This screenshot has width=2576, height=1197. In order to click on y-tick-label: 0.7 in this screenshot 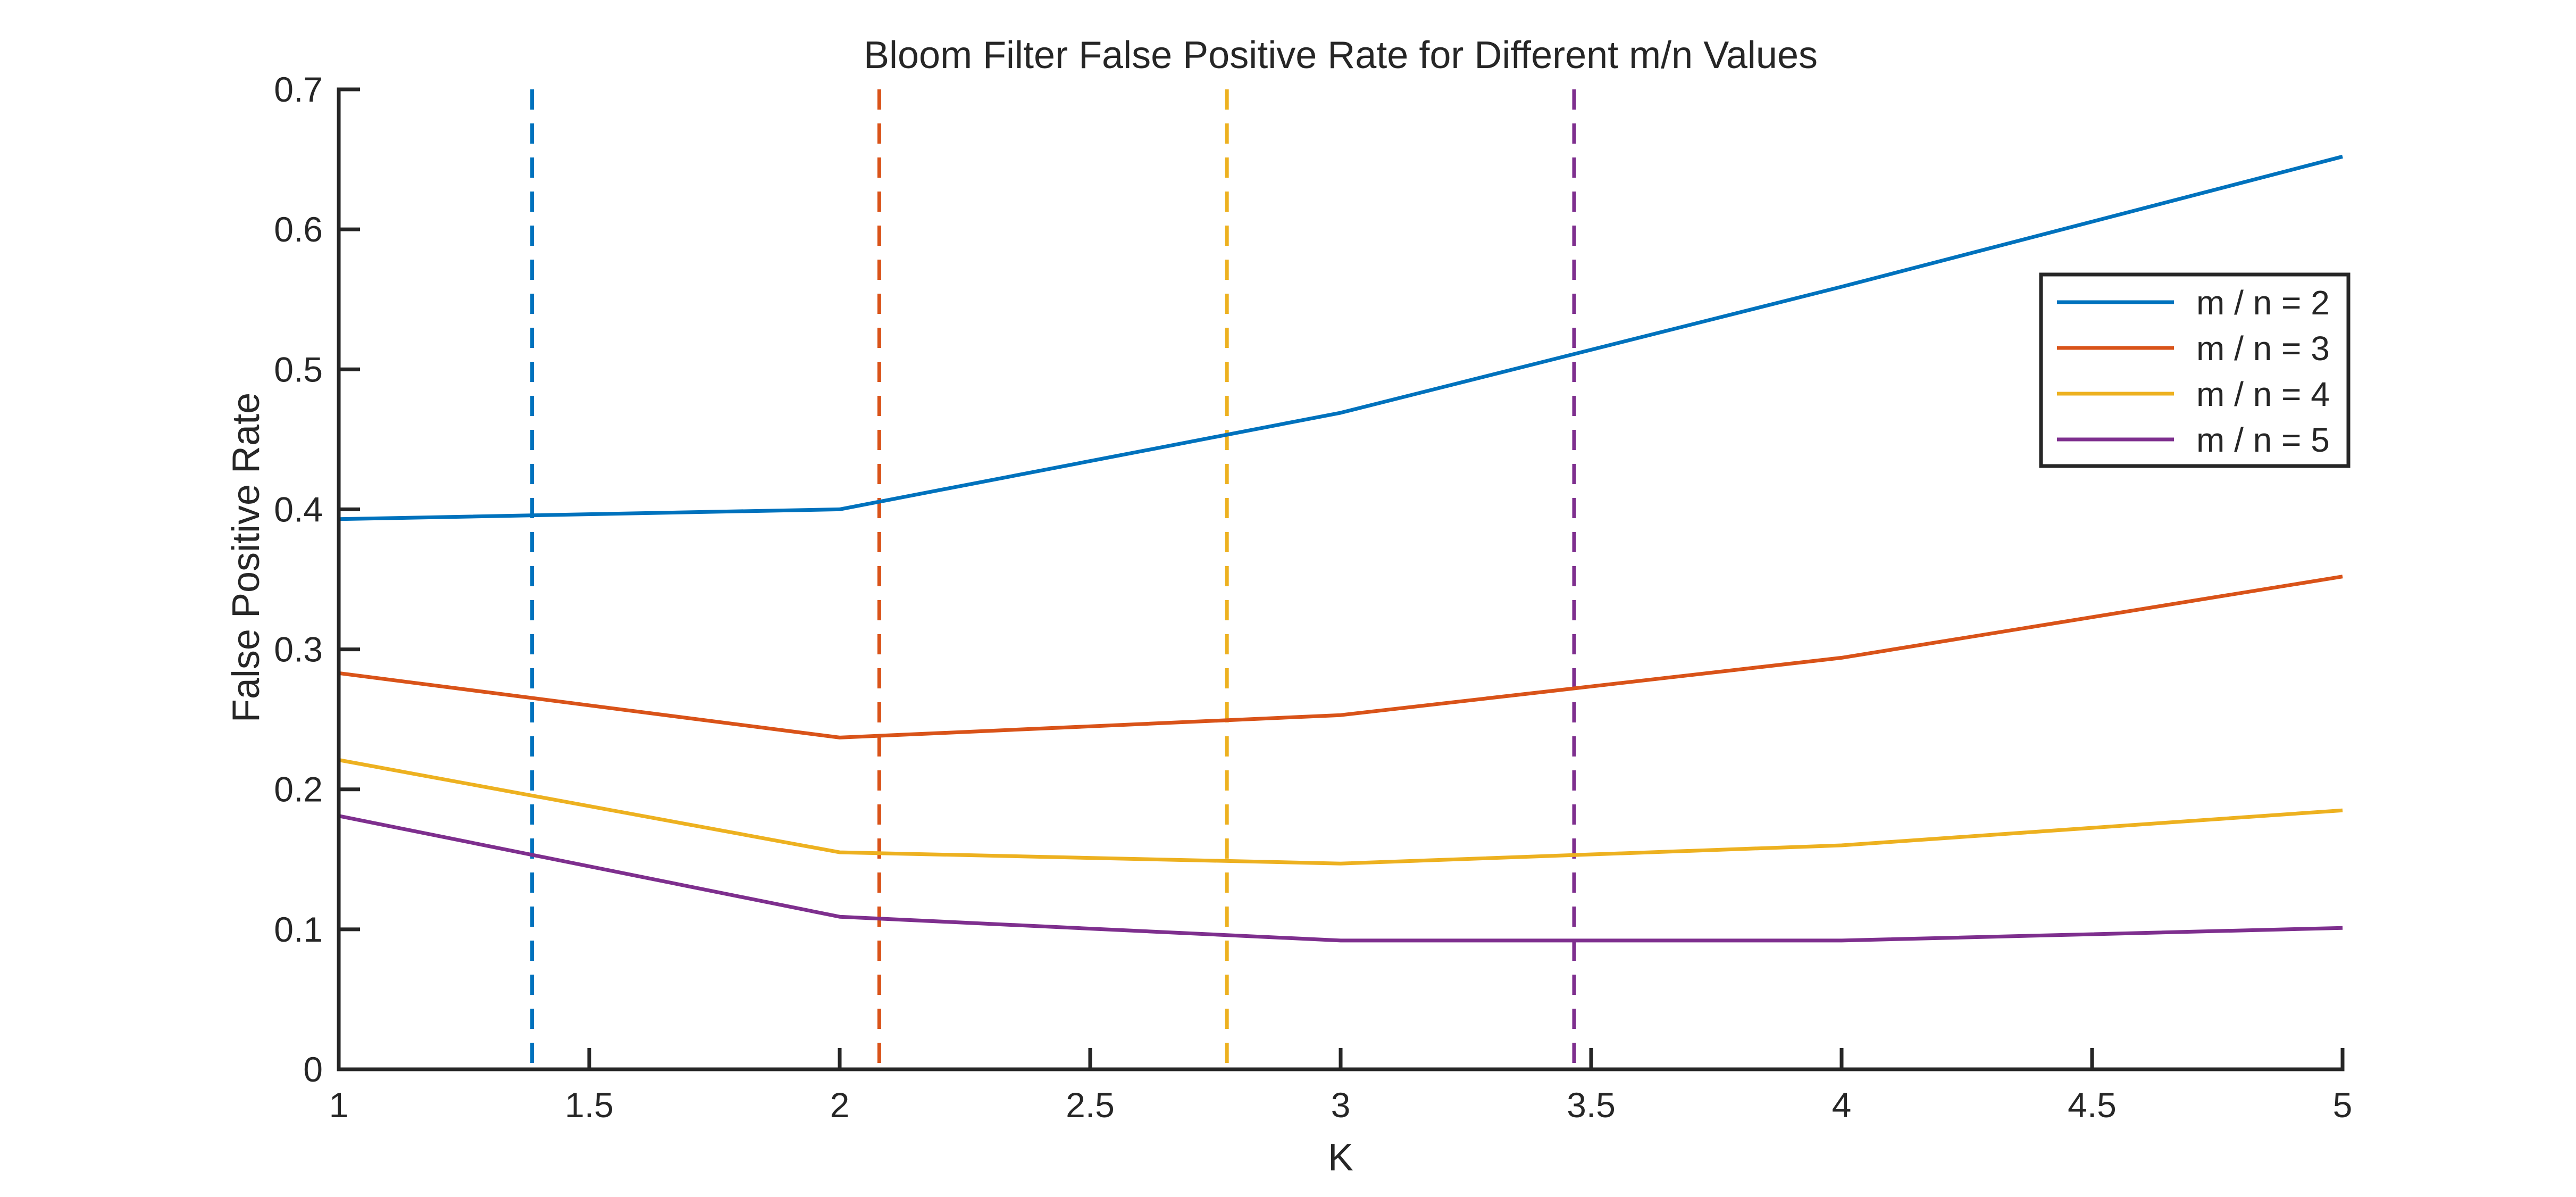, I will do `click(298, 89)`.